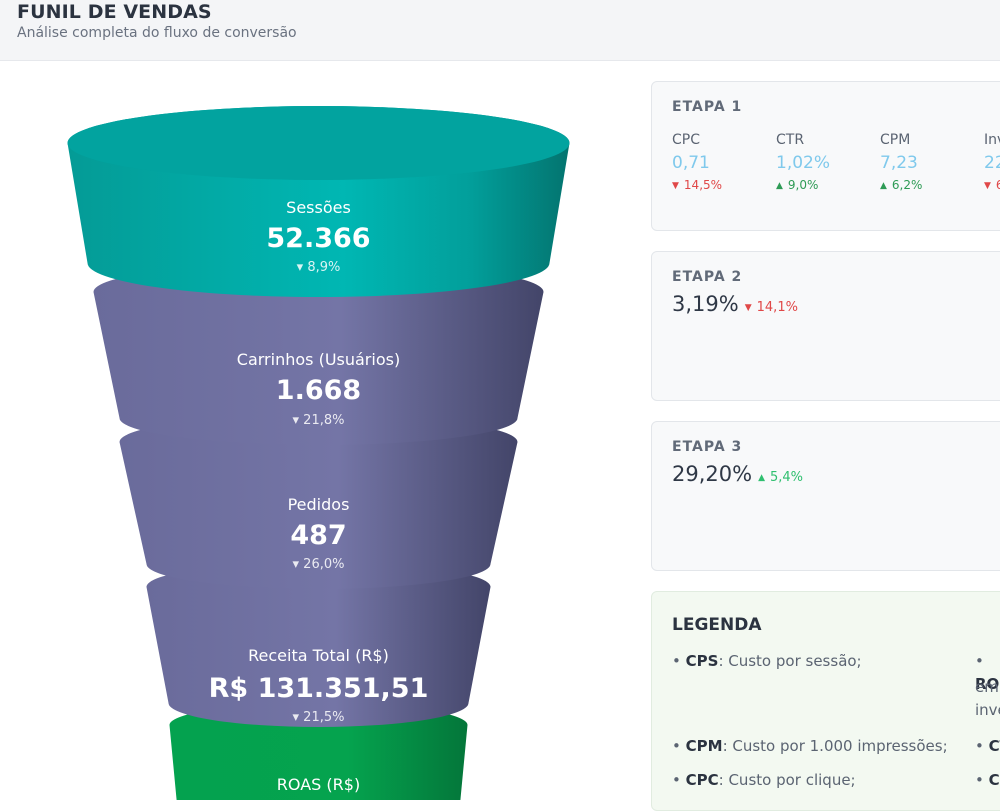  Describe the element at coordinates (318, 143) in the screenshot. I see `funnel-top-ellipse` at that location.